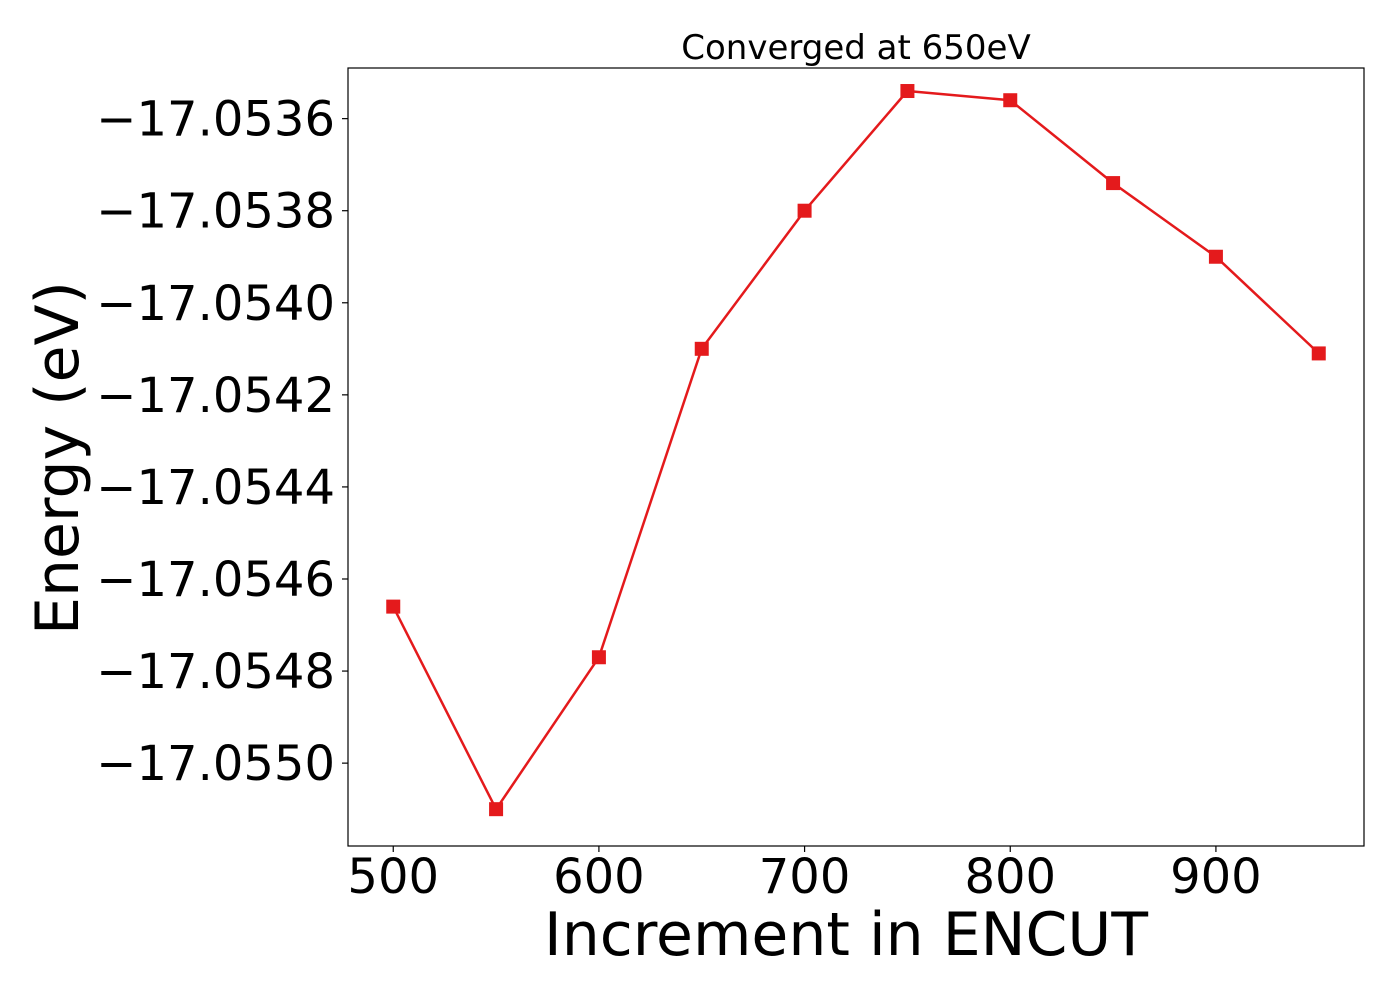  I want to click on chart-title: Converged at 650eV, so click(855, 48).